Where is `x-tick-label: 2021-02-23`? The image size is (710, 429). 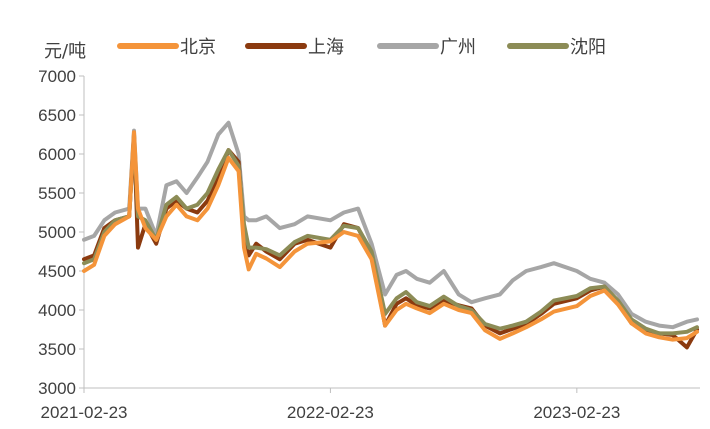
x-tick-label: 2021-02-23 is located at coordinates (84, 412).